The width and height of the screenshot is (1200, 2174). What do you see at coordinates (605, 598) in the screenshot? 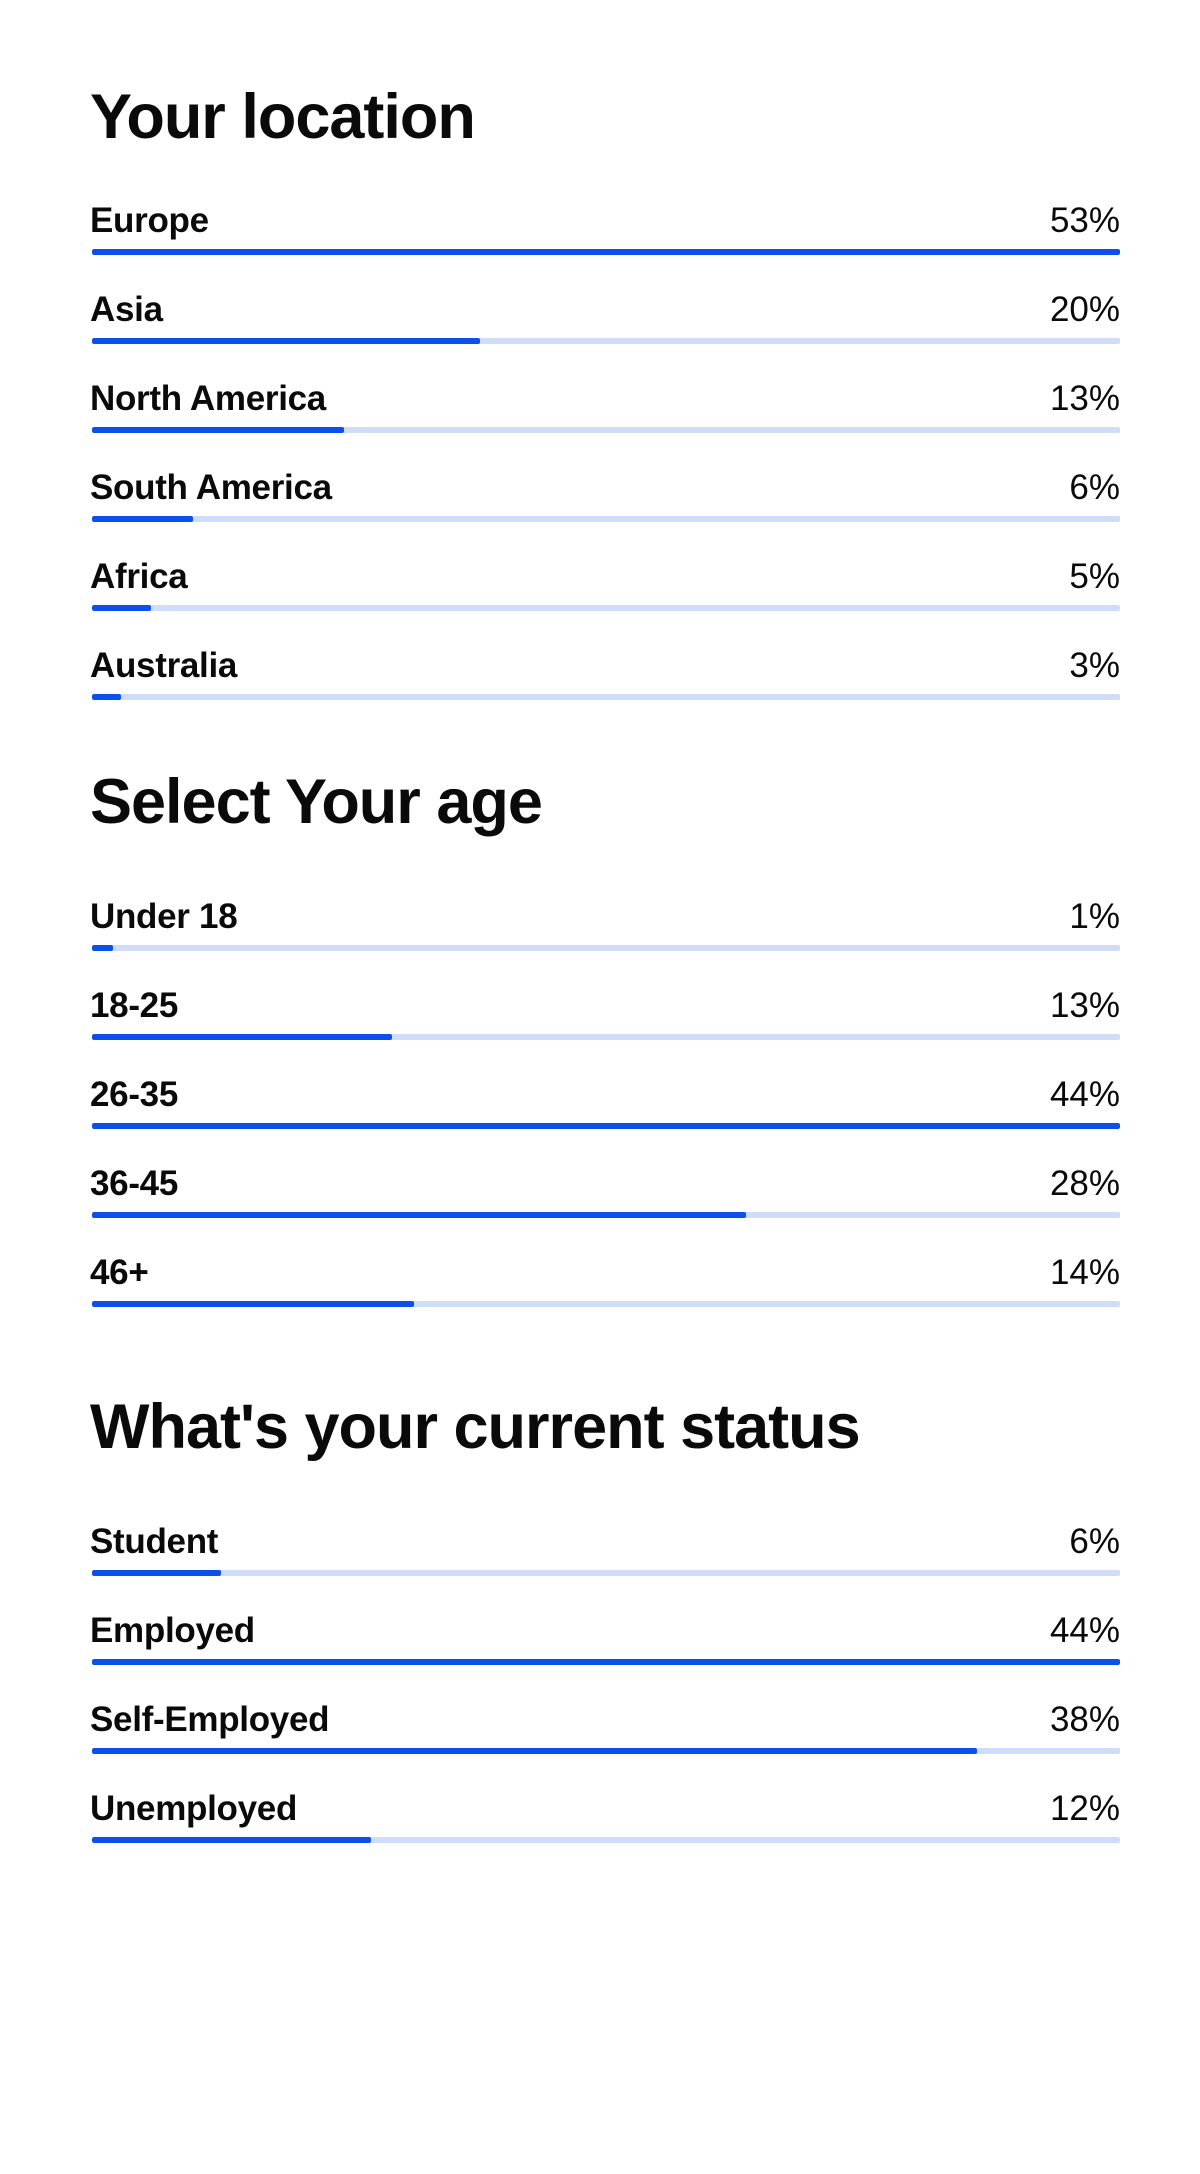
I see `bar-row: Africa 5%` at bounding box center [605, 598].